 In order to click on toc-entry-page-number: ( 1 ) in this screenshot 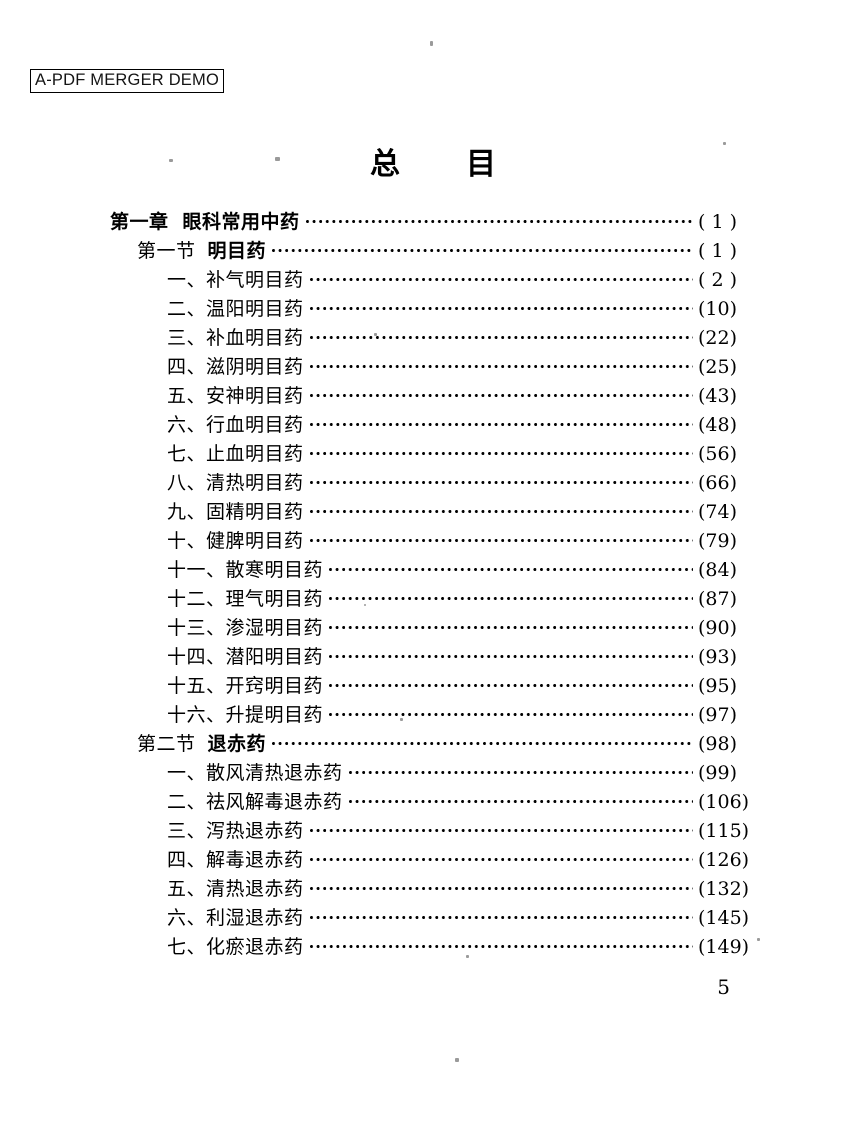, I will do `click(717, 222)`.